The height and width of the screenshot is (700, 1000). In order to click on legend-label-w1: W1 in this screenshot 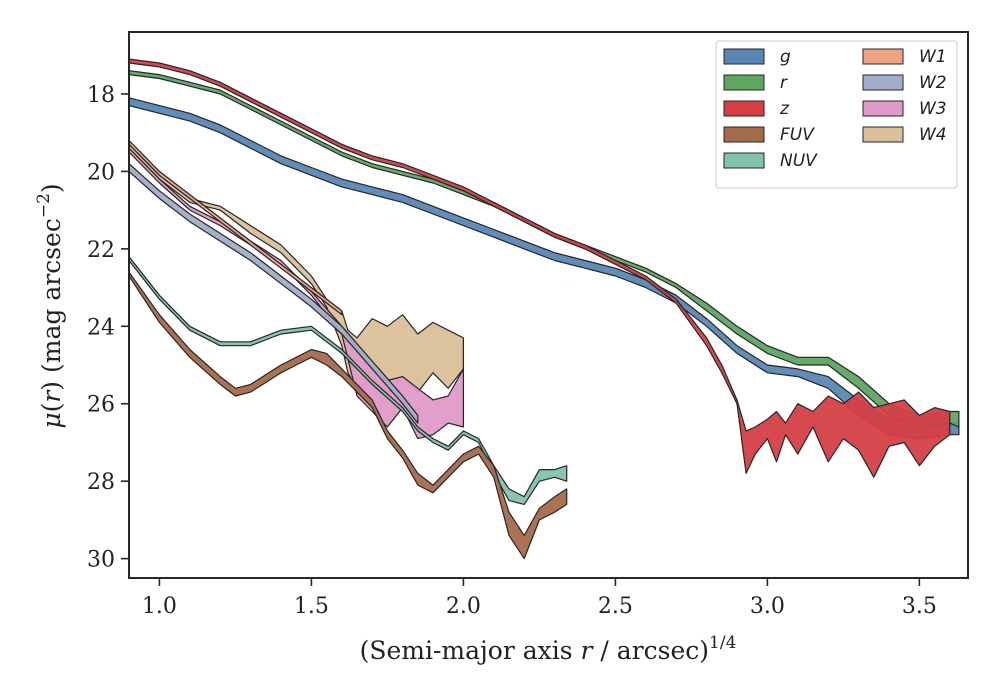, I will do `click(933, 57)`.